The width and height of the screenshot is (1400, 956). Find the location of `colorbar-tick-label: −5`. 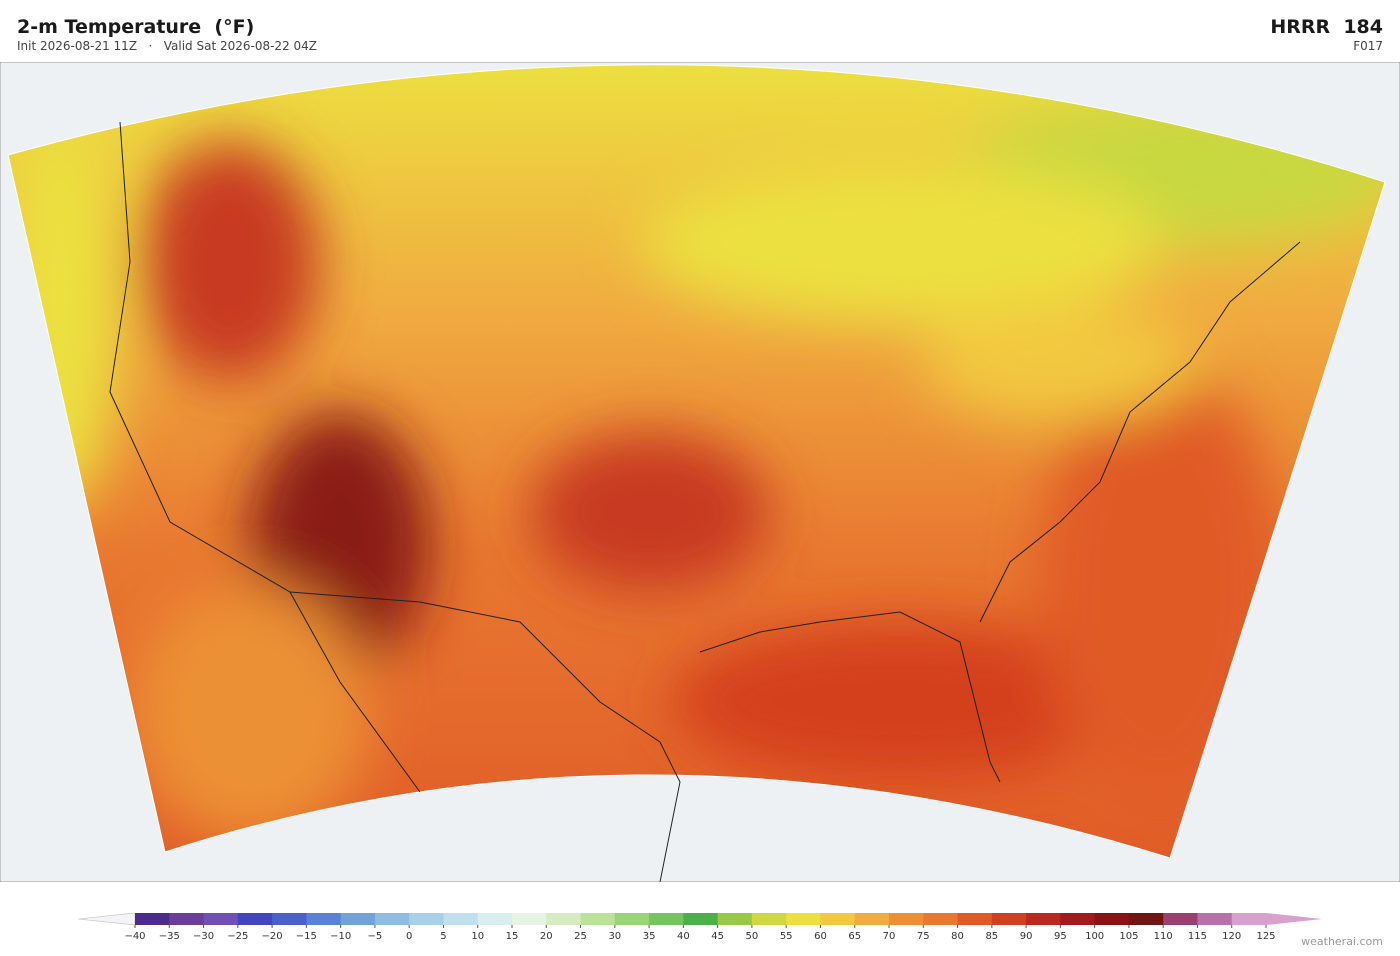

colorbar-tick-label: −5 is located at coordinates (375, 936).